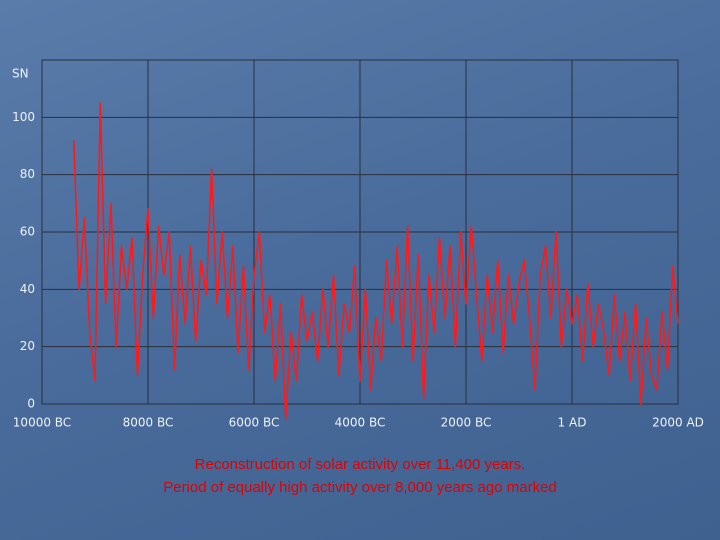  What do you see at coordinates (572, 423) in the screenshot?
I see `x-tick-label: 1 AD` at bounding box center [572, 423].